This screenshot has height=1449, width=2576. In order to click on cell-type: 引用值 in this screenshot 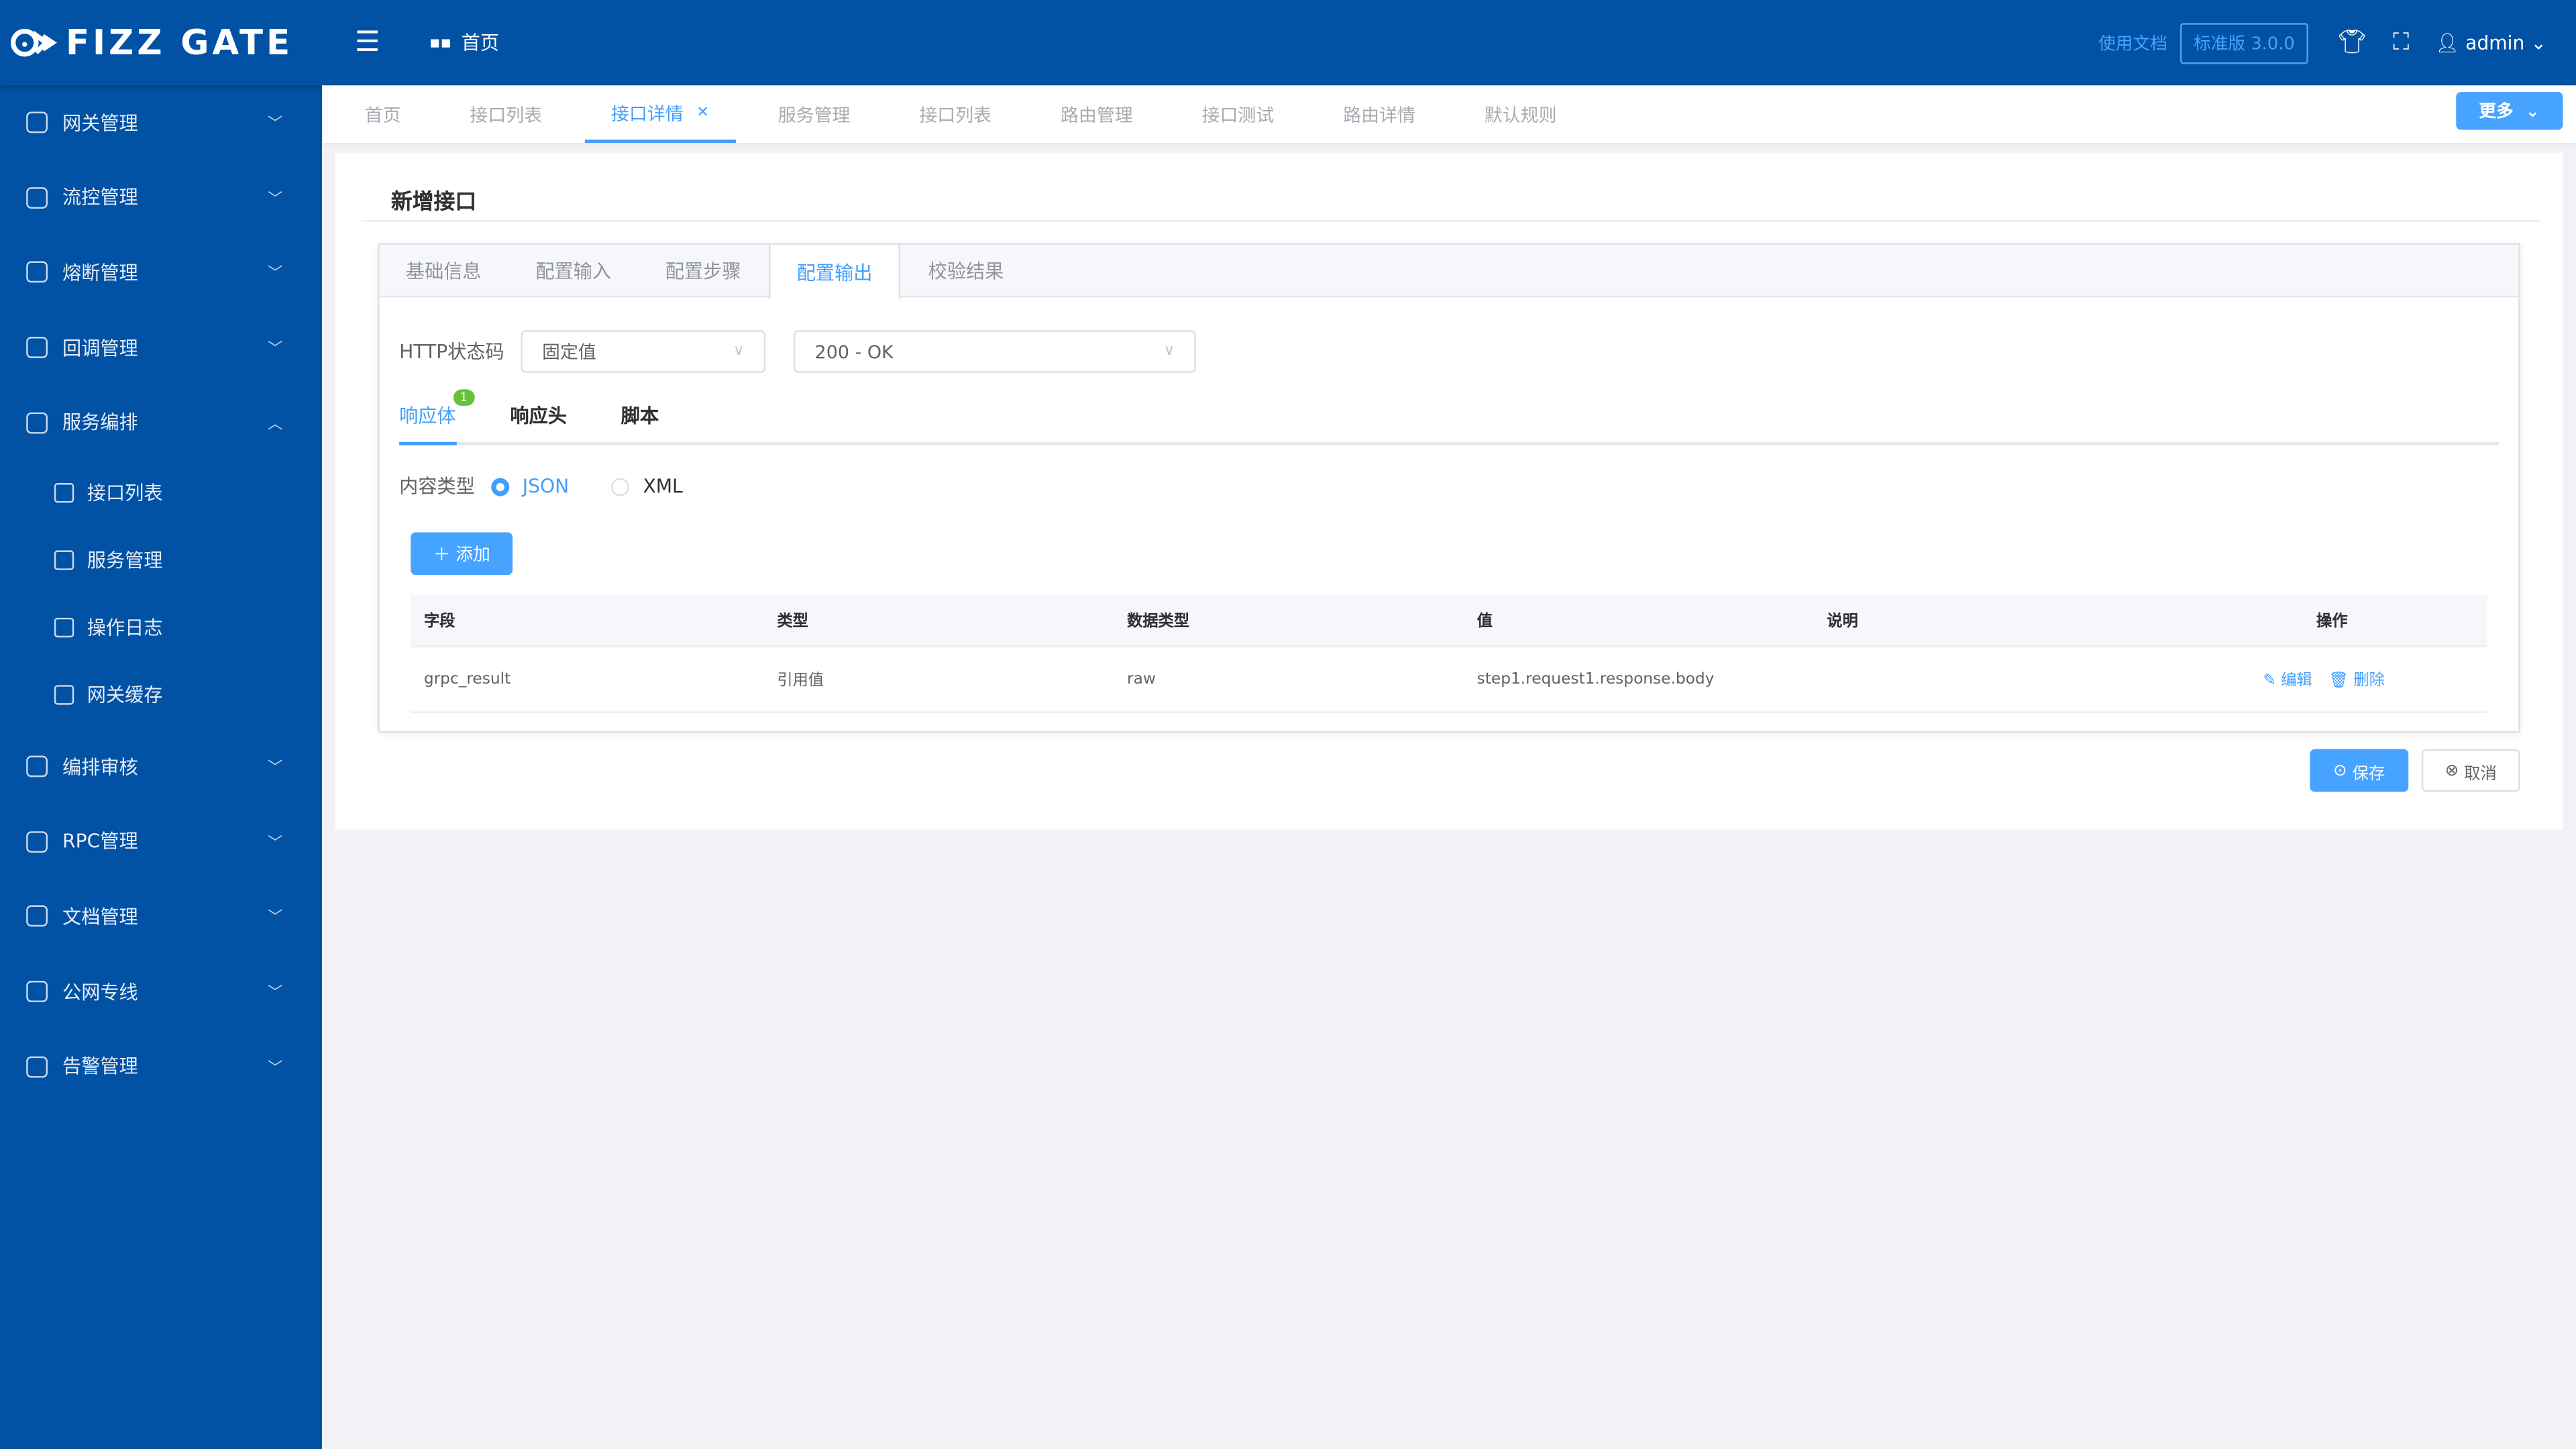, I will do `click(938, 678)`.